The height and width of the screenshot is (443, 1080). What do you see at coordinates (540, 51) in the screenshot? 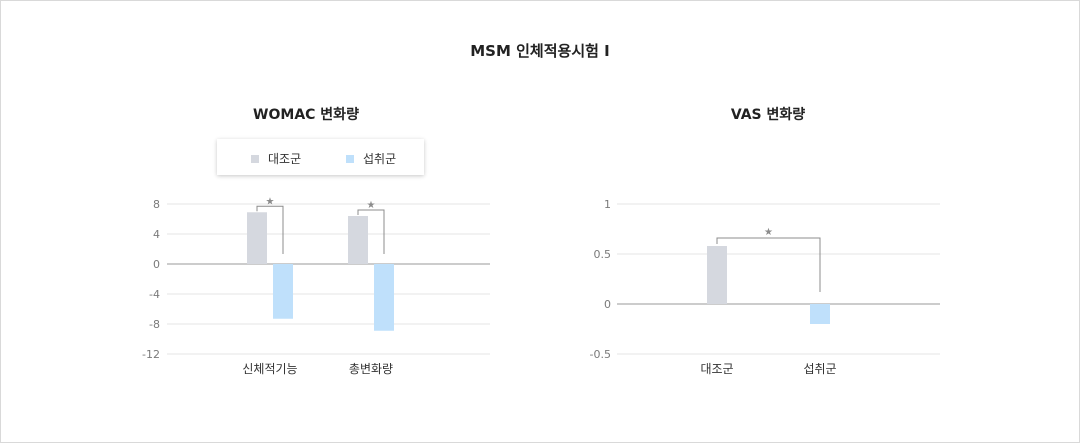
I see `page-title: MSM 인체적용시험 I` at bounding box center [540, 51].